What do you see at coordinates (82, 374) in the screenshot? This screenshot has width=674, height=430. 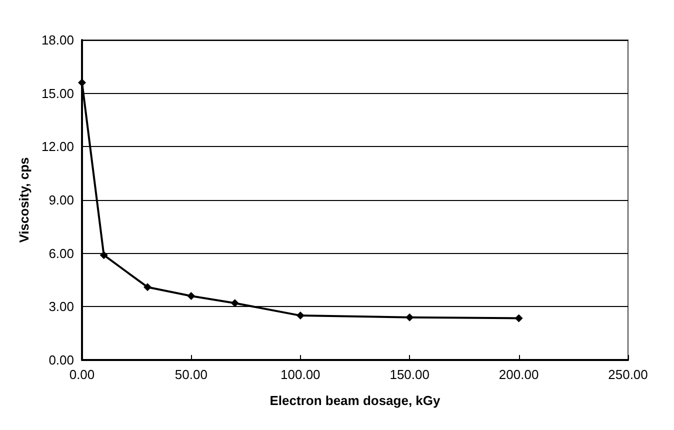 I see `x-tick-label: 0.00` at bounding box center [82, 374].